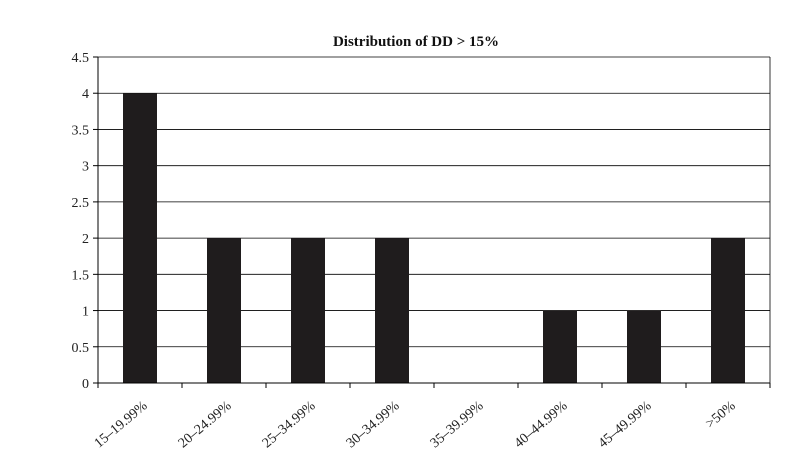 The image size is (800, 450). I want to click on x-tick-label: 20–24.99%, so click(205, 424).